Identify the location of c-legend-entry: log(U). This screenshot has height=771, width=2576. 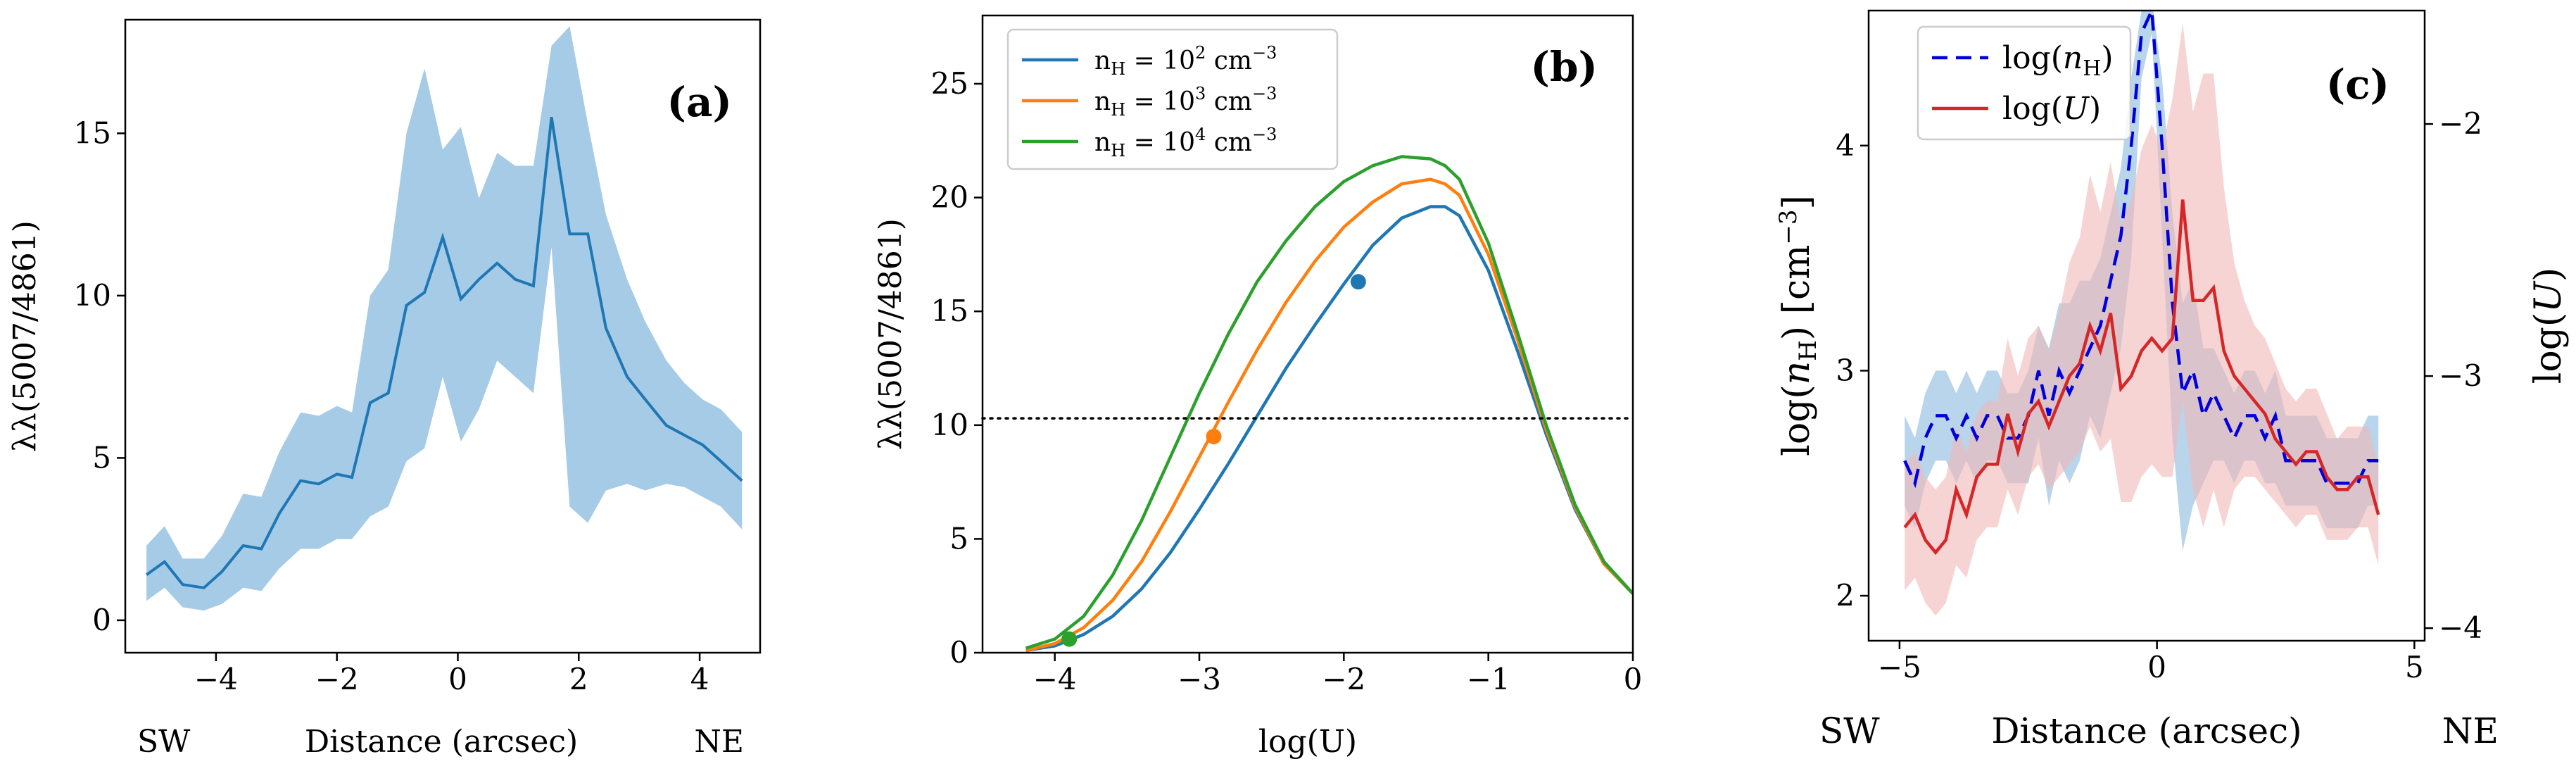
(2051, 109).